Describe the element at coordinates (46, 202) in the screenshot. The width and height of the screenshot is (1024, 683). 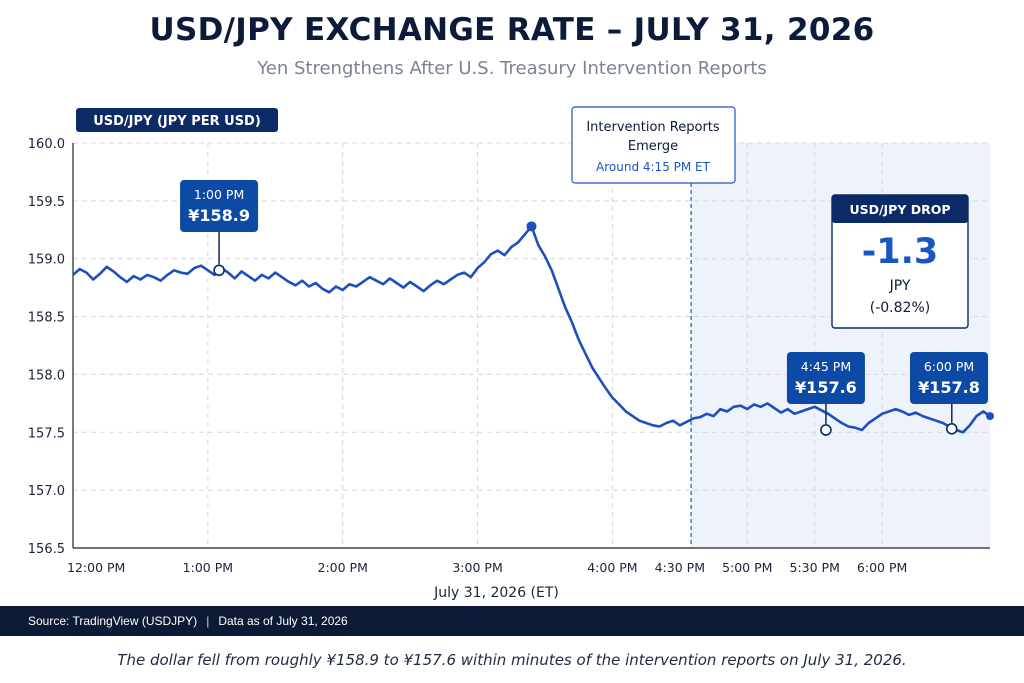
I see `y-tick-label: 159.5` at that location.